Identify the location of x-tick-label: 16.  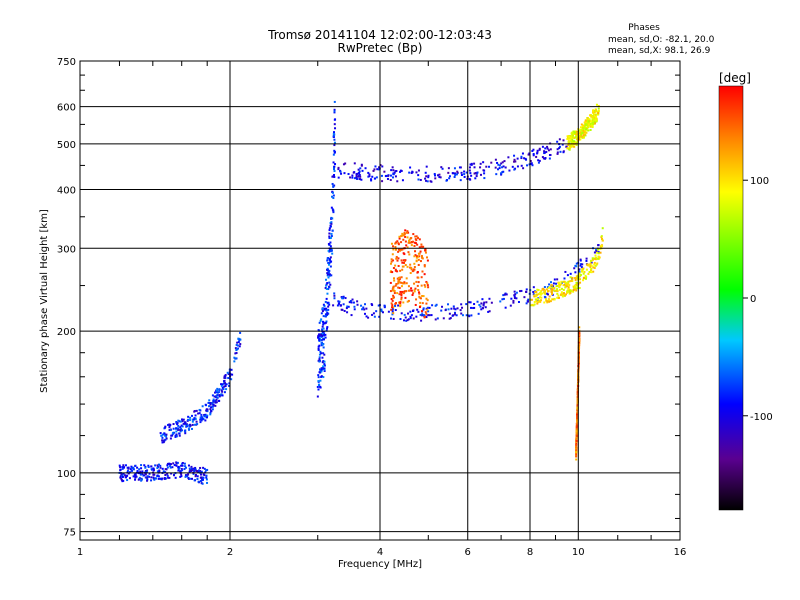
(680, 552).